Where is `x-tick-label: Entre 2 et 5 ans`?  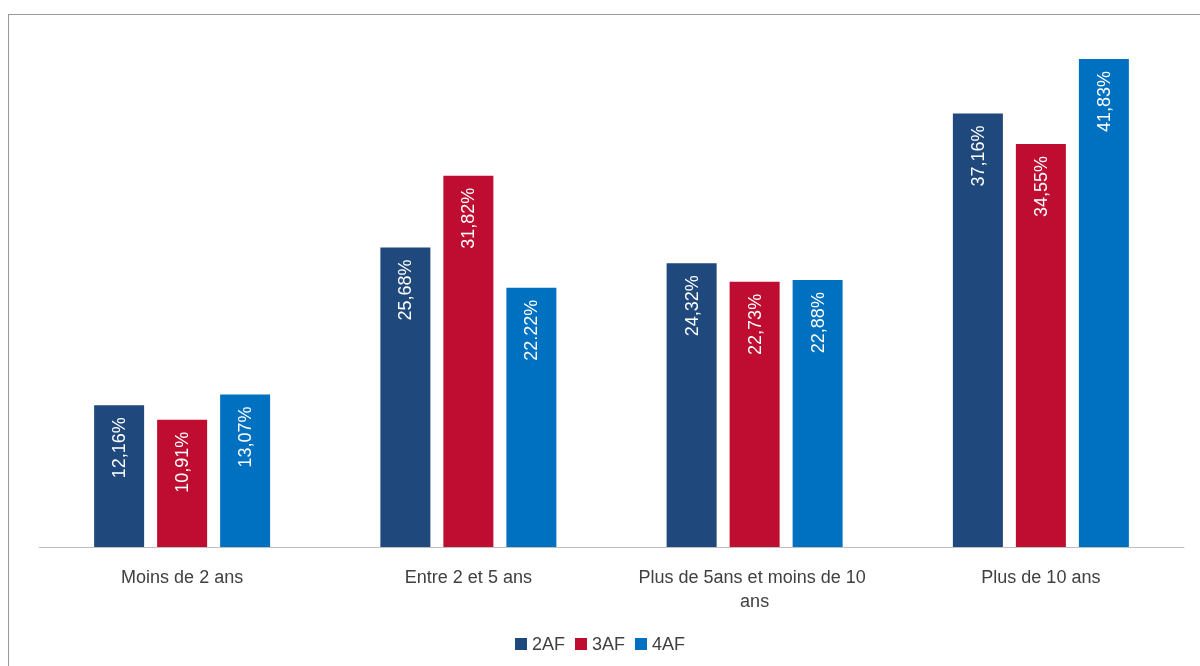
x-tick-label: Entre 2 et 5 ans is located at coordinates (468, 577).